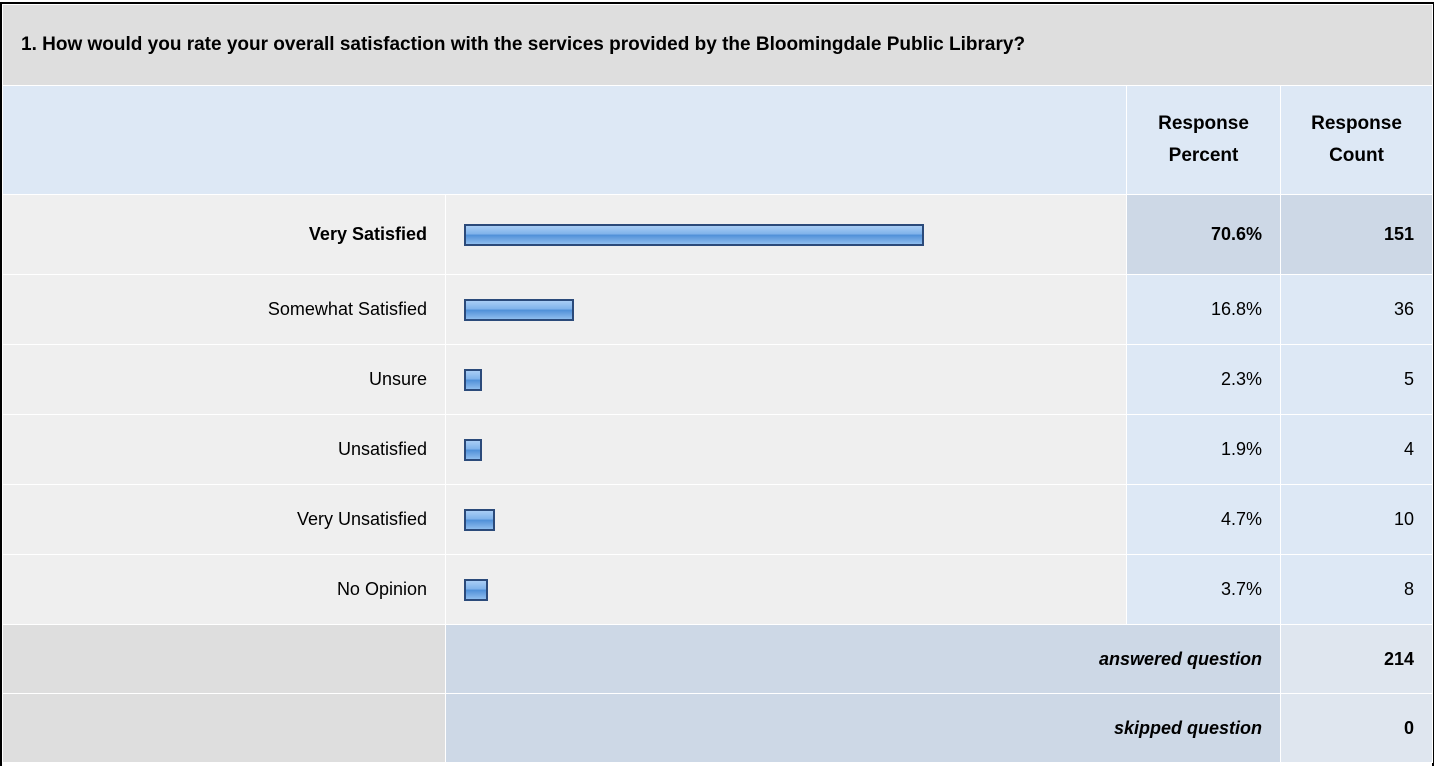 This screenshot has height=768, width=1434. I want to click on footer-count: 0, so click(1356, 728).